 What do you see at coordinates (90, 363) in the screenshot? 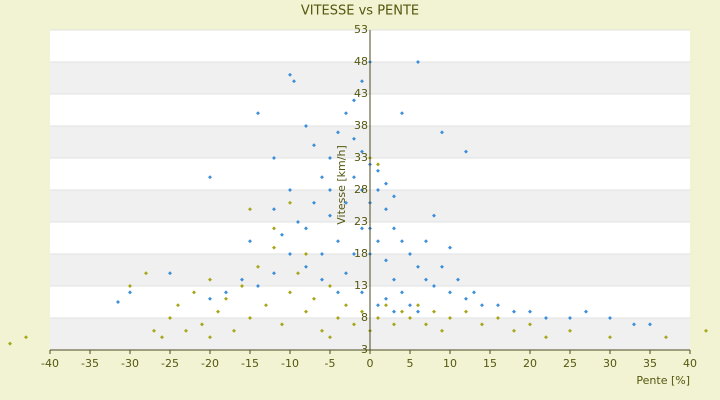
I see `x-tick-label: -35` at bounding box center [90, 363].